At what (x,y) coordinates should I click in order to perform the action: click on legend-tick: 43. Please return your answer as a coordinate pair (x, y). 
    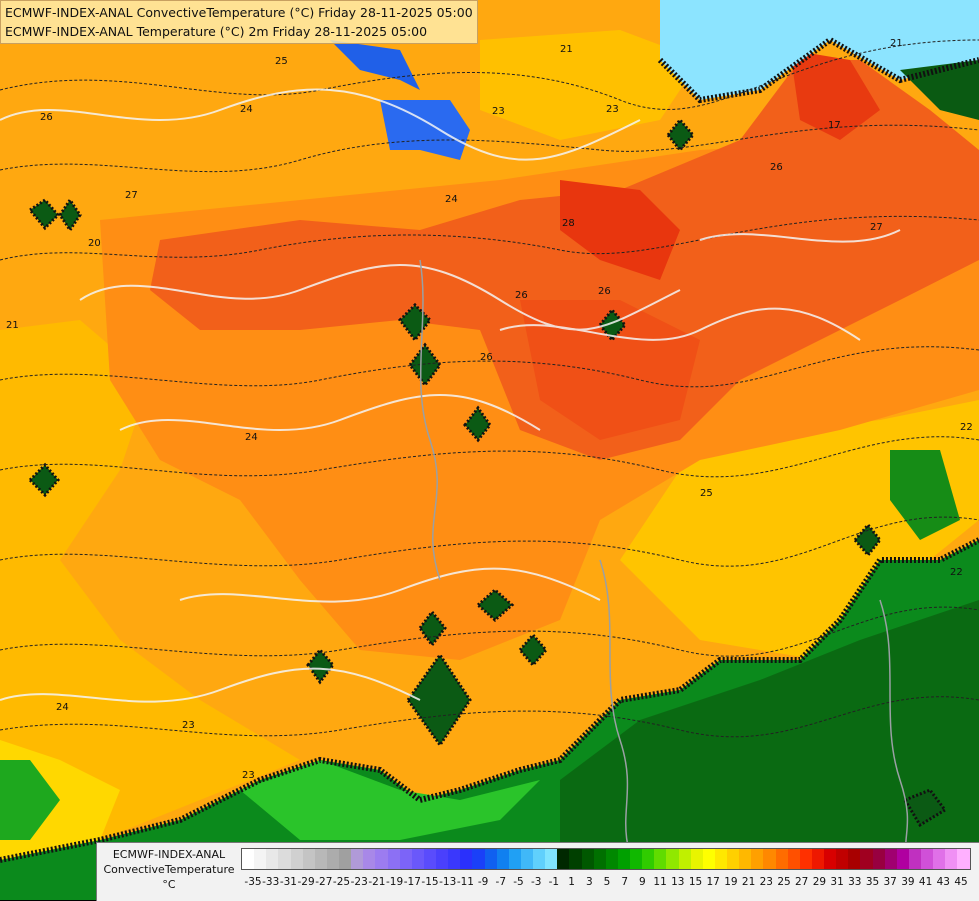
    Looking at the image, I should click on (943, 882).